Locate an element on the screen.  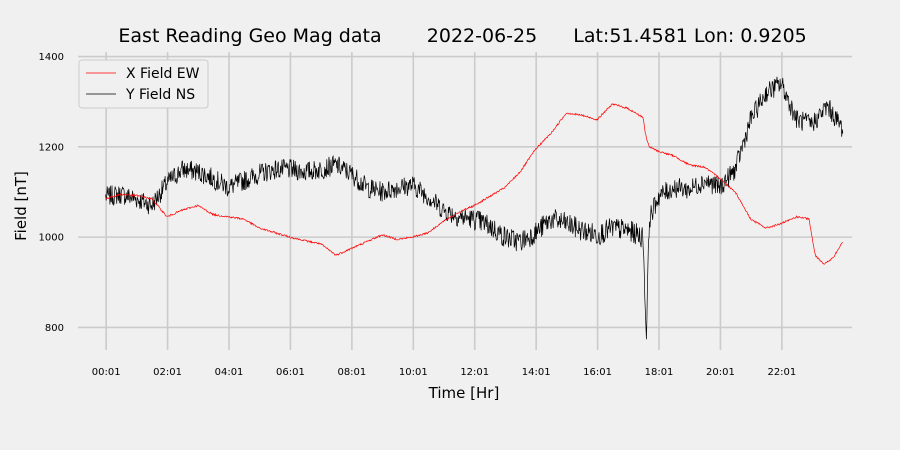
y-axis-label: Field [nT] is located at coordinates (21, 206).